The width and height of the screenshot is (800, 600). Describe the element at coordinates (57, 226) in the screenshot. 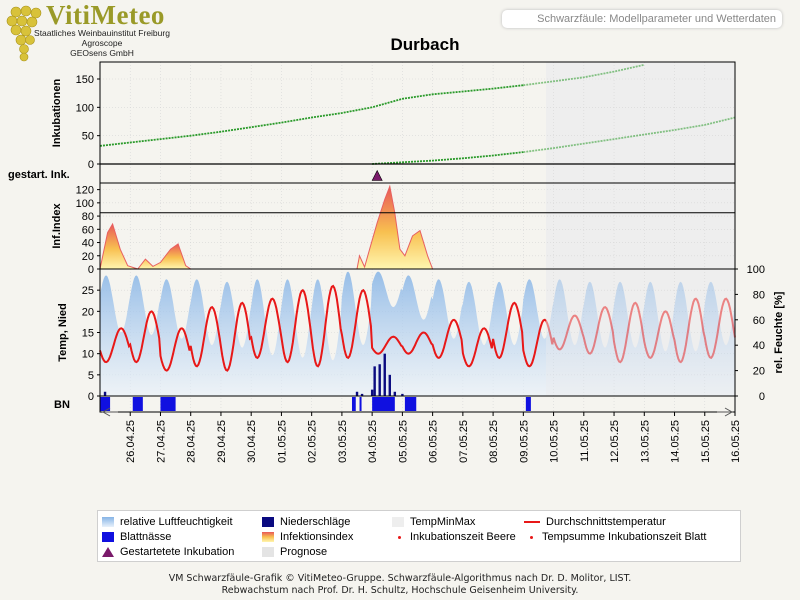

I see `y-axis-label-infindex: Inf.Index` at that location.